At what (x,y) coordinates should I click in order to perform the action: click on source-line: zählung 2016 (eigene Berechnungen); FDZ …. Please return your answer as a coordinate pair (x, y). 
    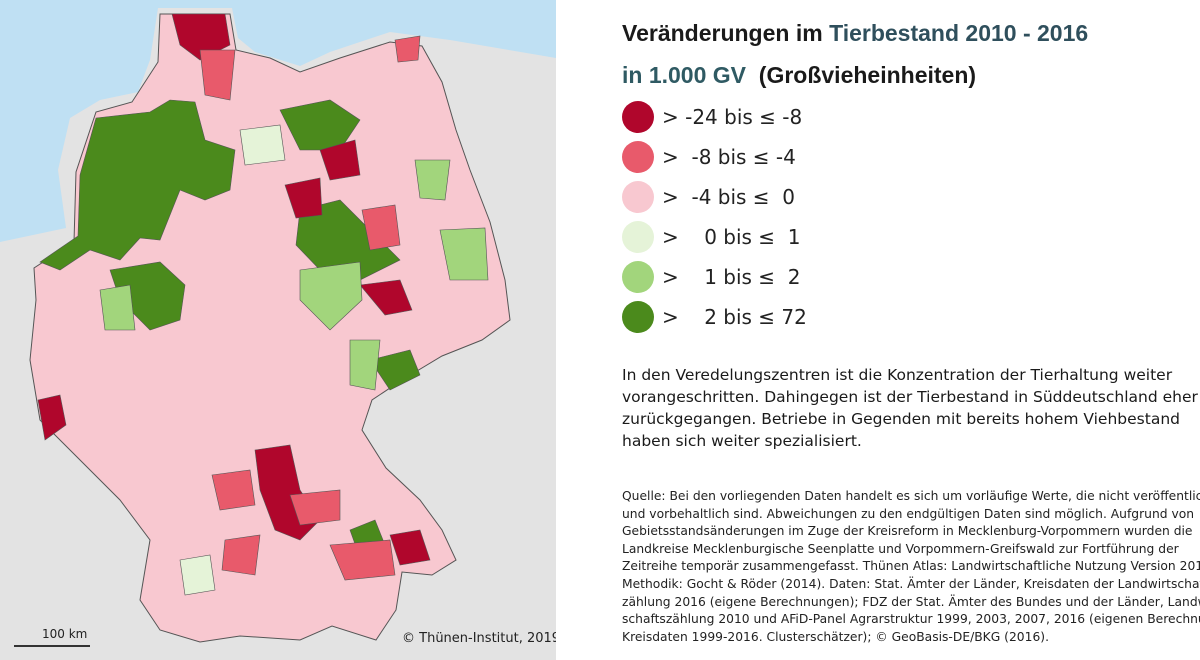
    Looking at the image, I should click on (911, 601).